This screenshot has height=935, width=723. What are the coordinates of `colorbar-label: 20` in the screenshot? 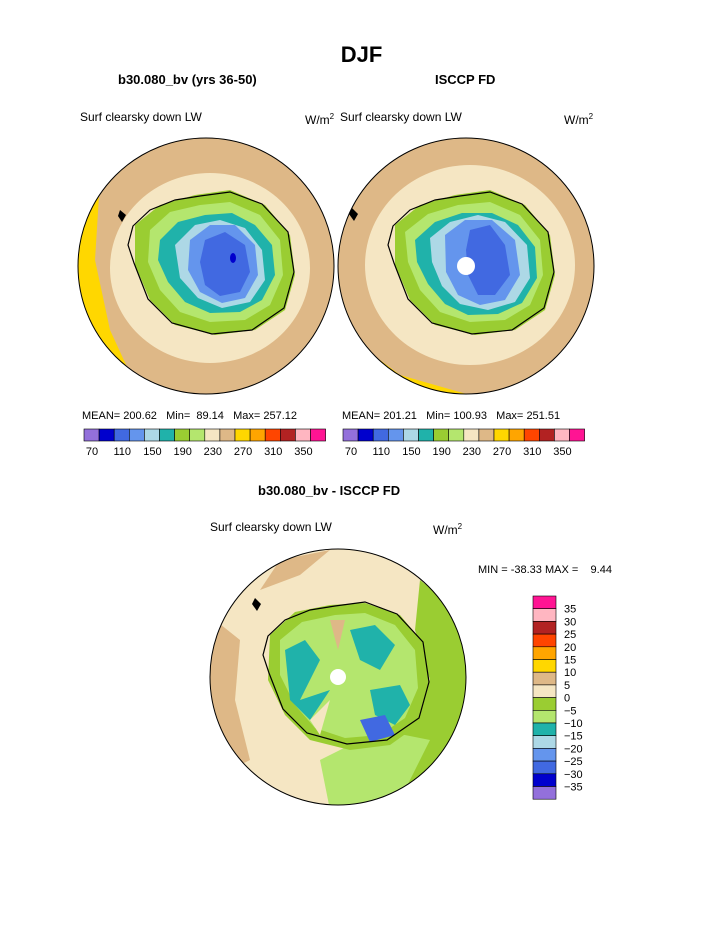 It's located at (570, 648).